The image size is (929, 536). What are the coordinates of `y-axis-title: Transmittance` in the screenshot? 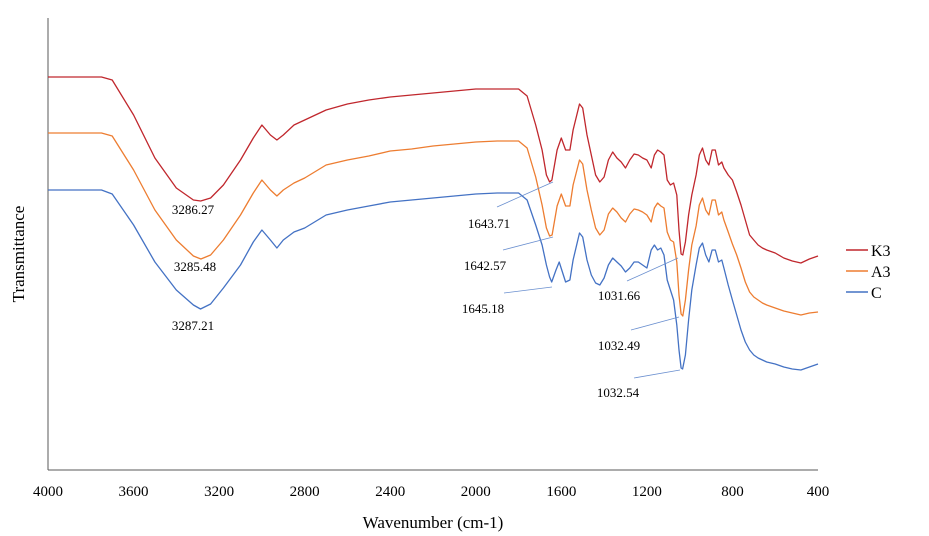 It's located at (18, 254).